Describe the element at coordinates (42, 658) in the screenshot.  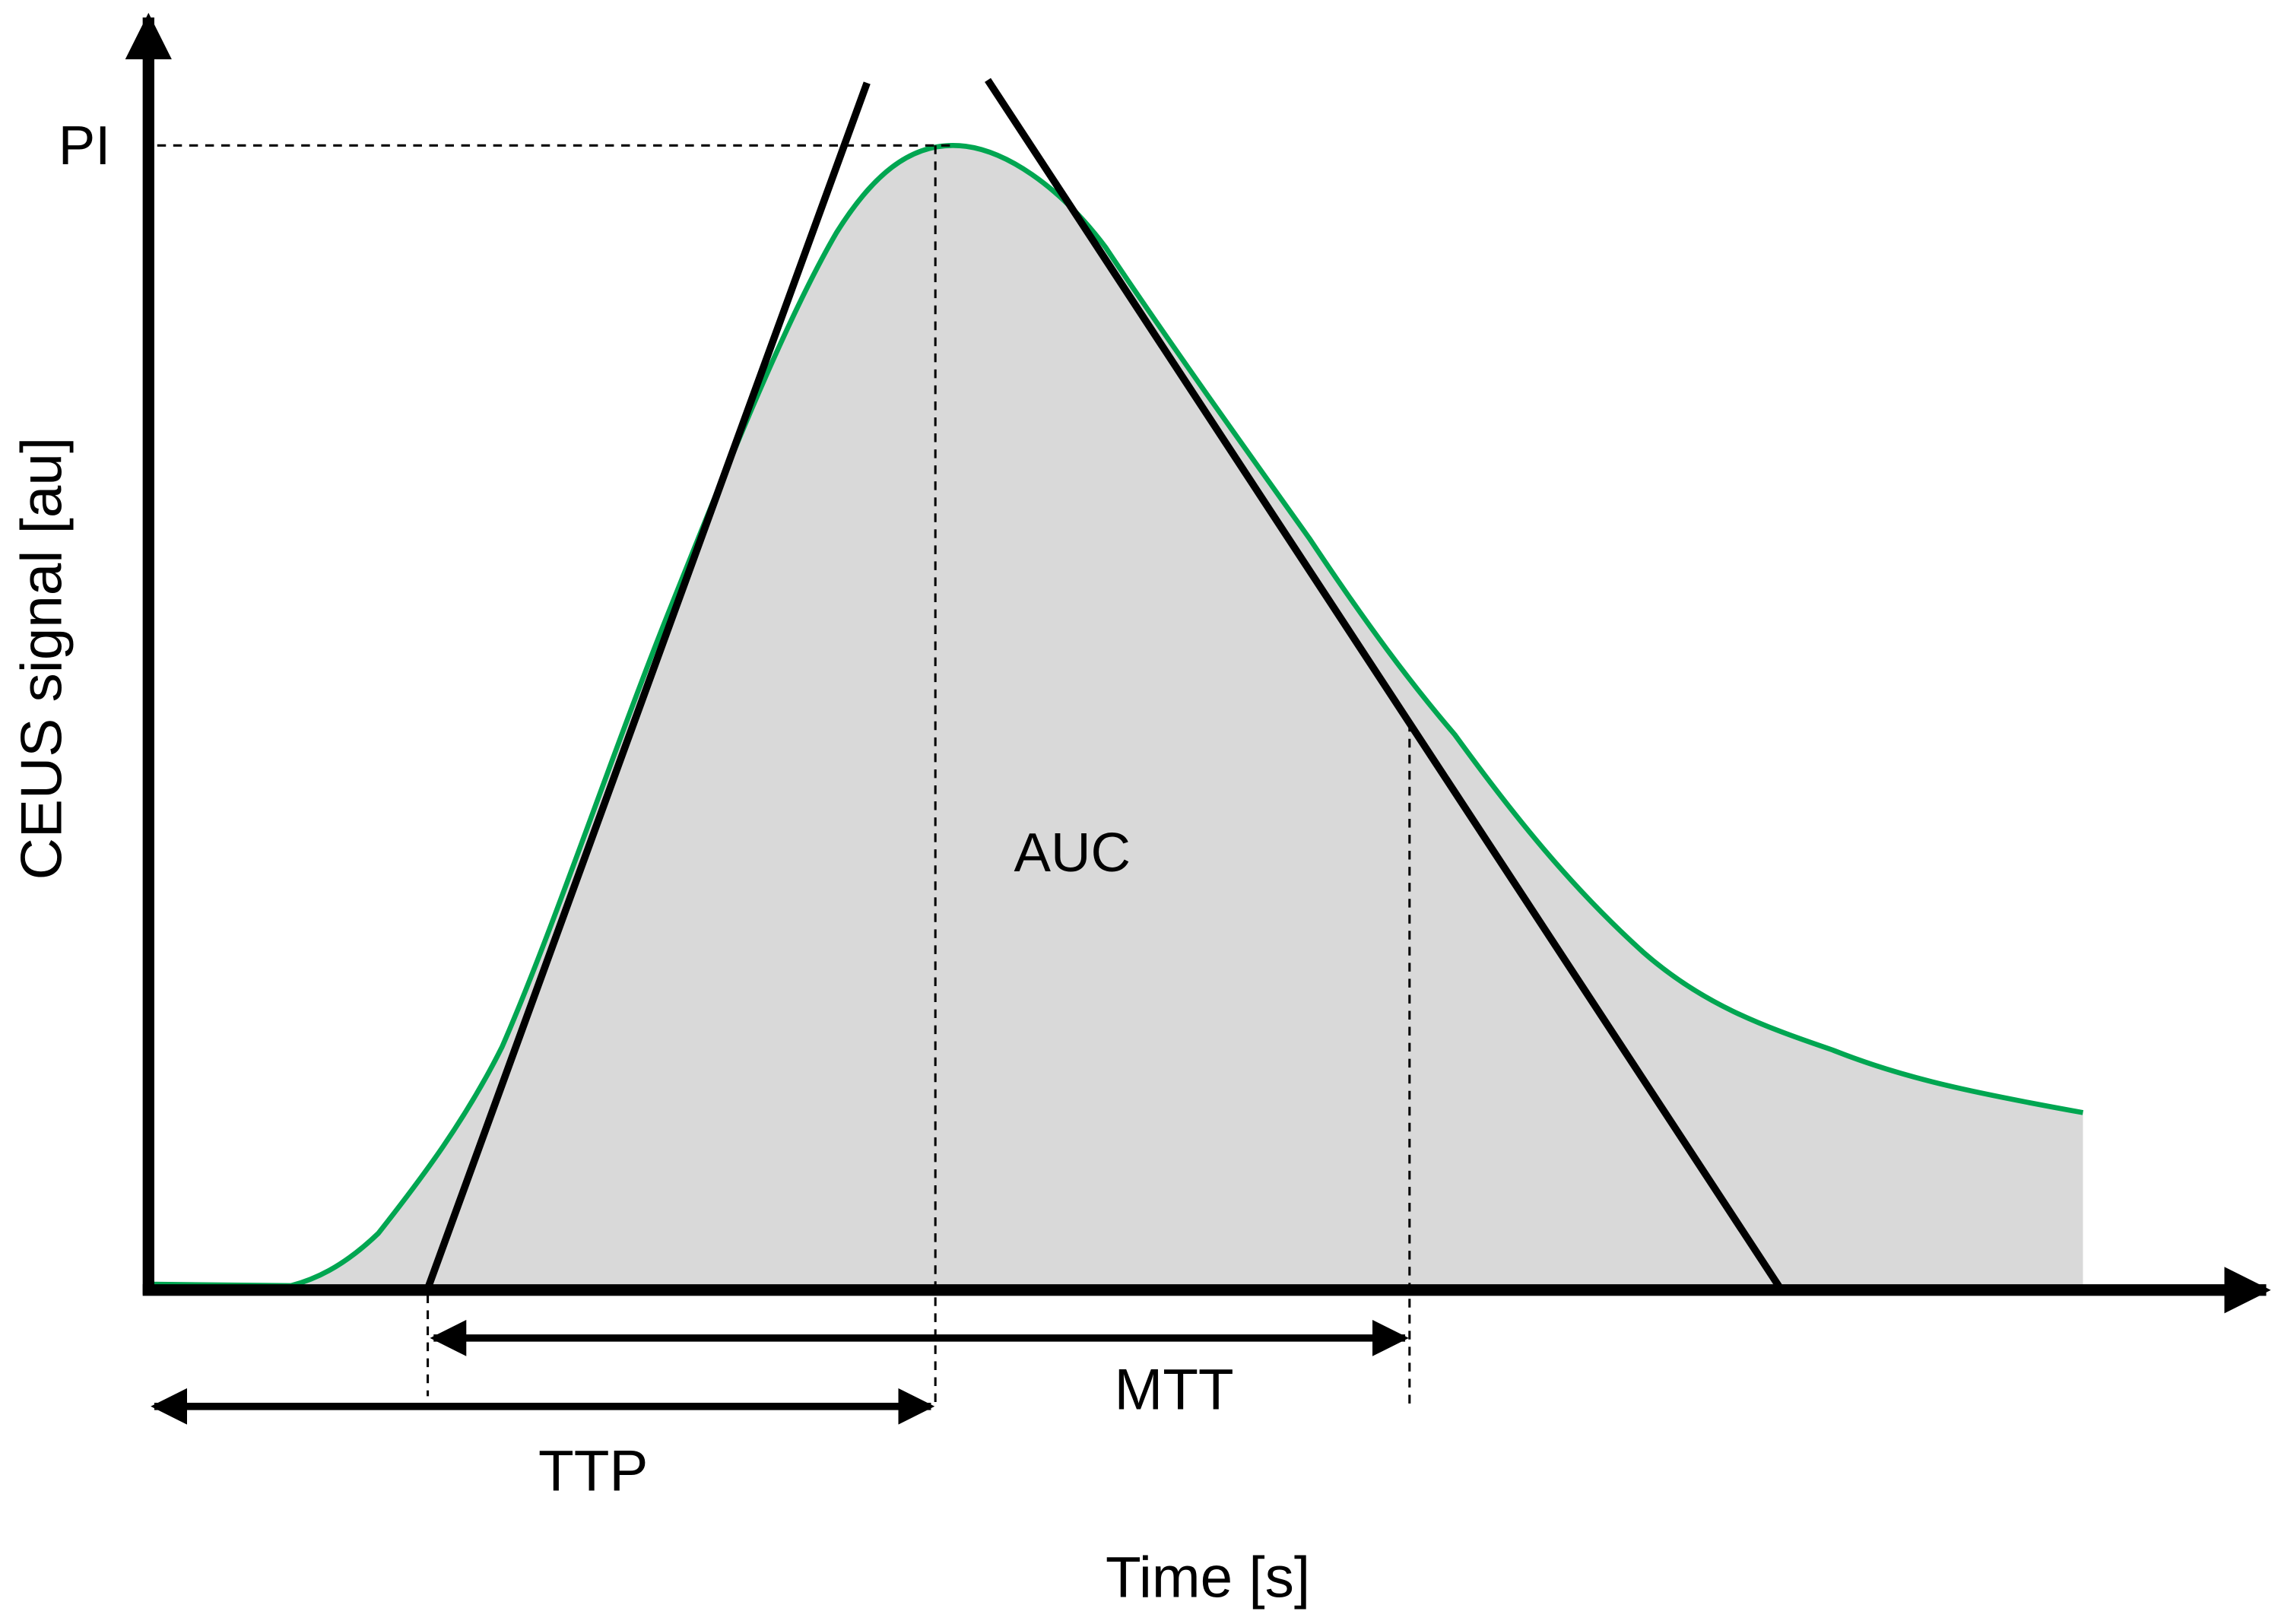
I see `y-axis-title: CEUS signal [au]` at that location.